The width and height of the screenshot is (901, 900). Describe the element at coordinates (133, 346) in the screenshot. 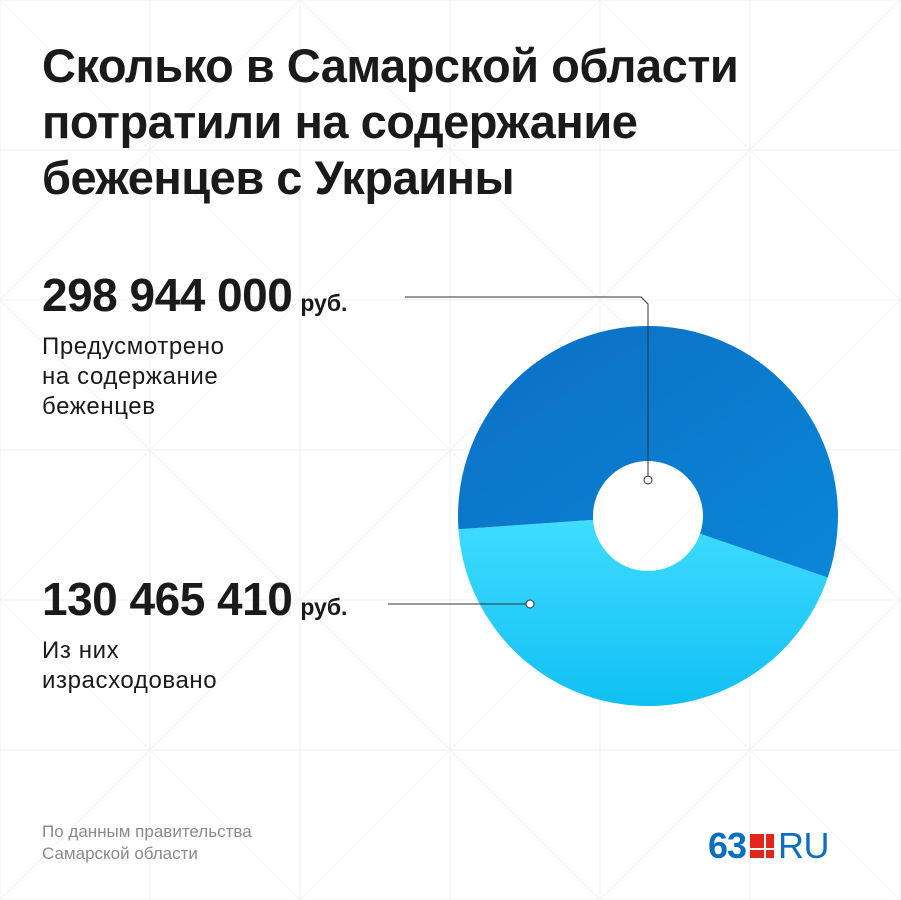

I see `total-description-line: Предусмотрено` at that location.